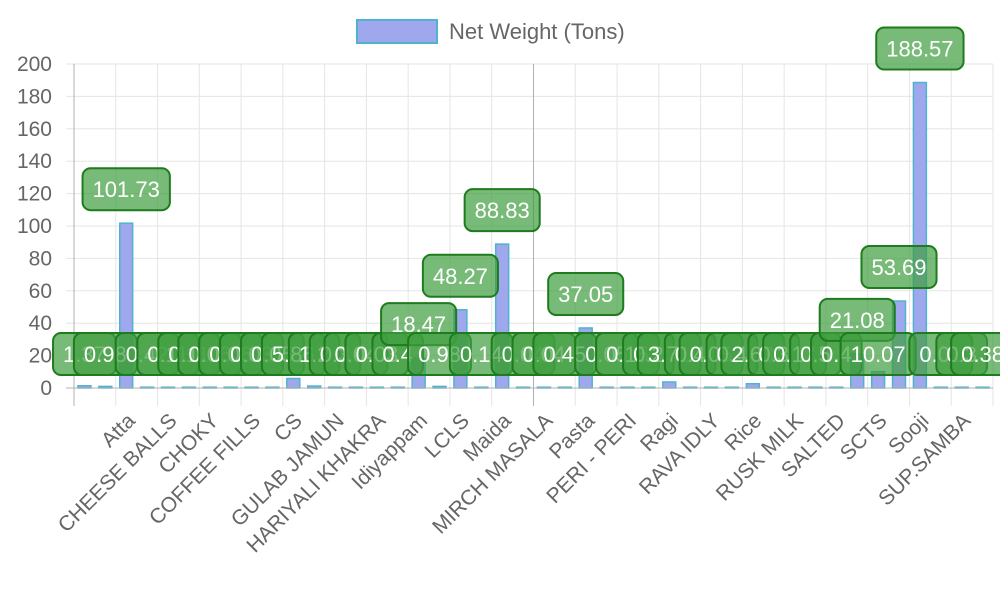  I want to click on y-tick-label: 120, so click(34, 194).